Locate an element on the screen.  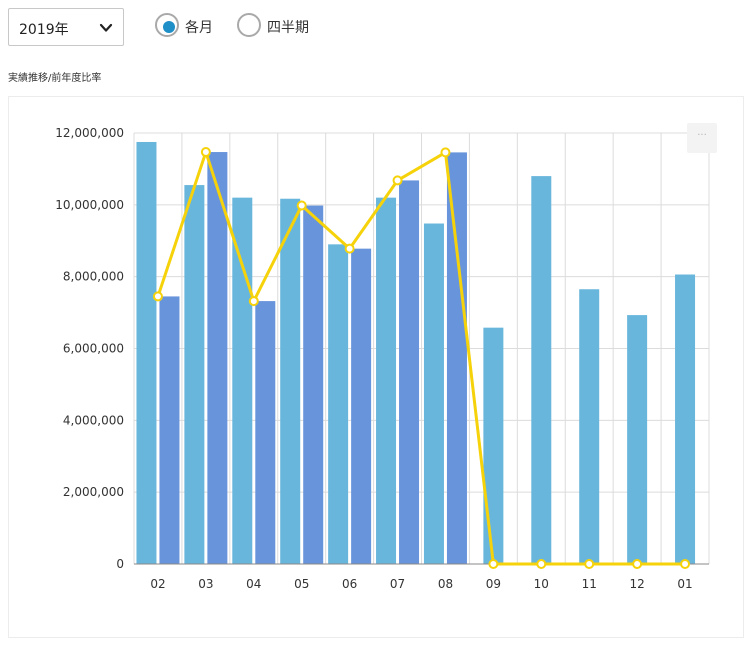
year-select: 2019年 is located at coordinates (66, 27).